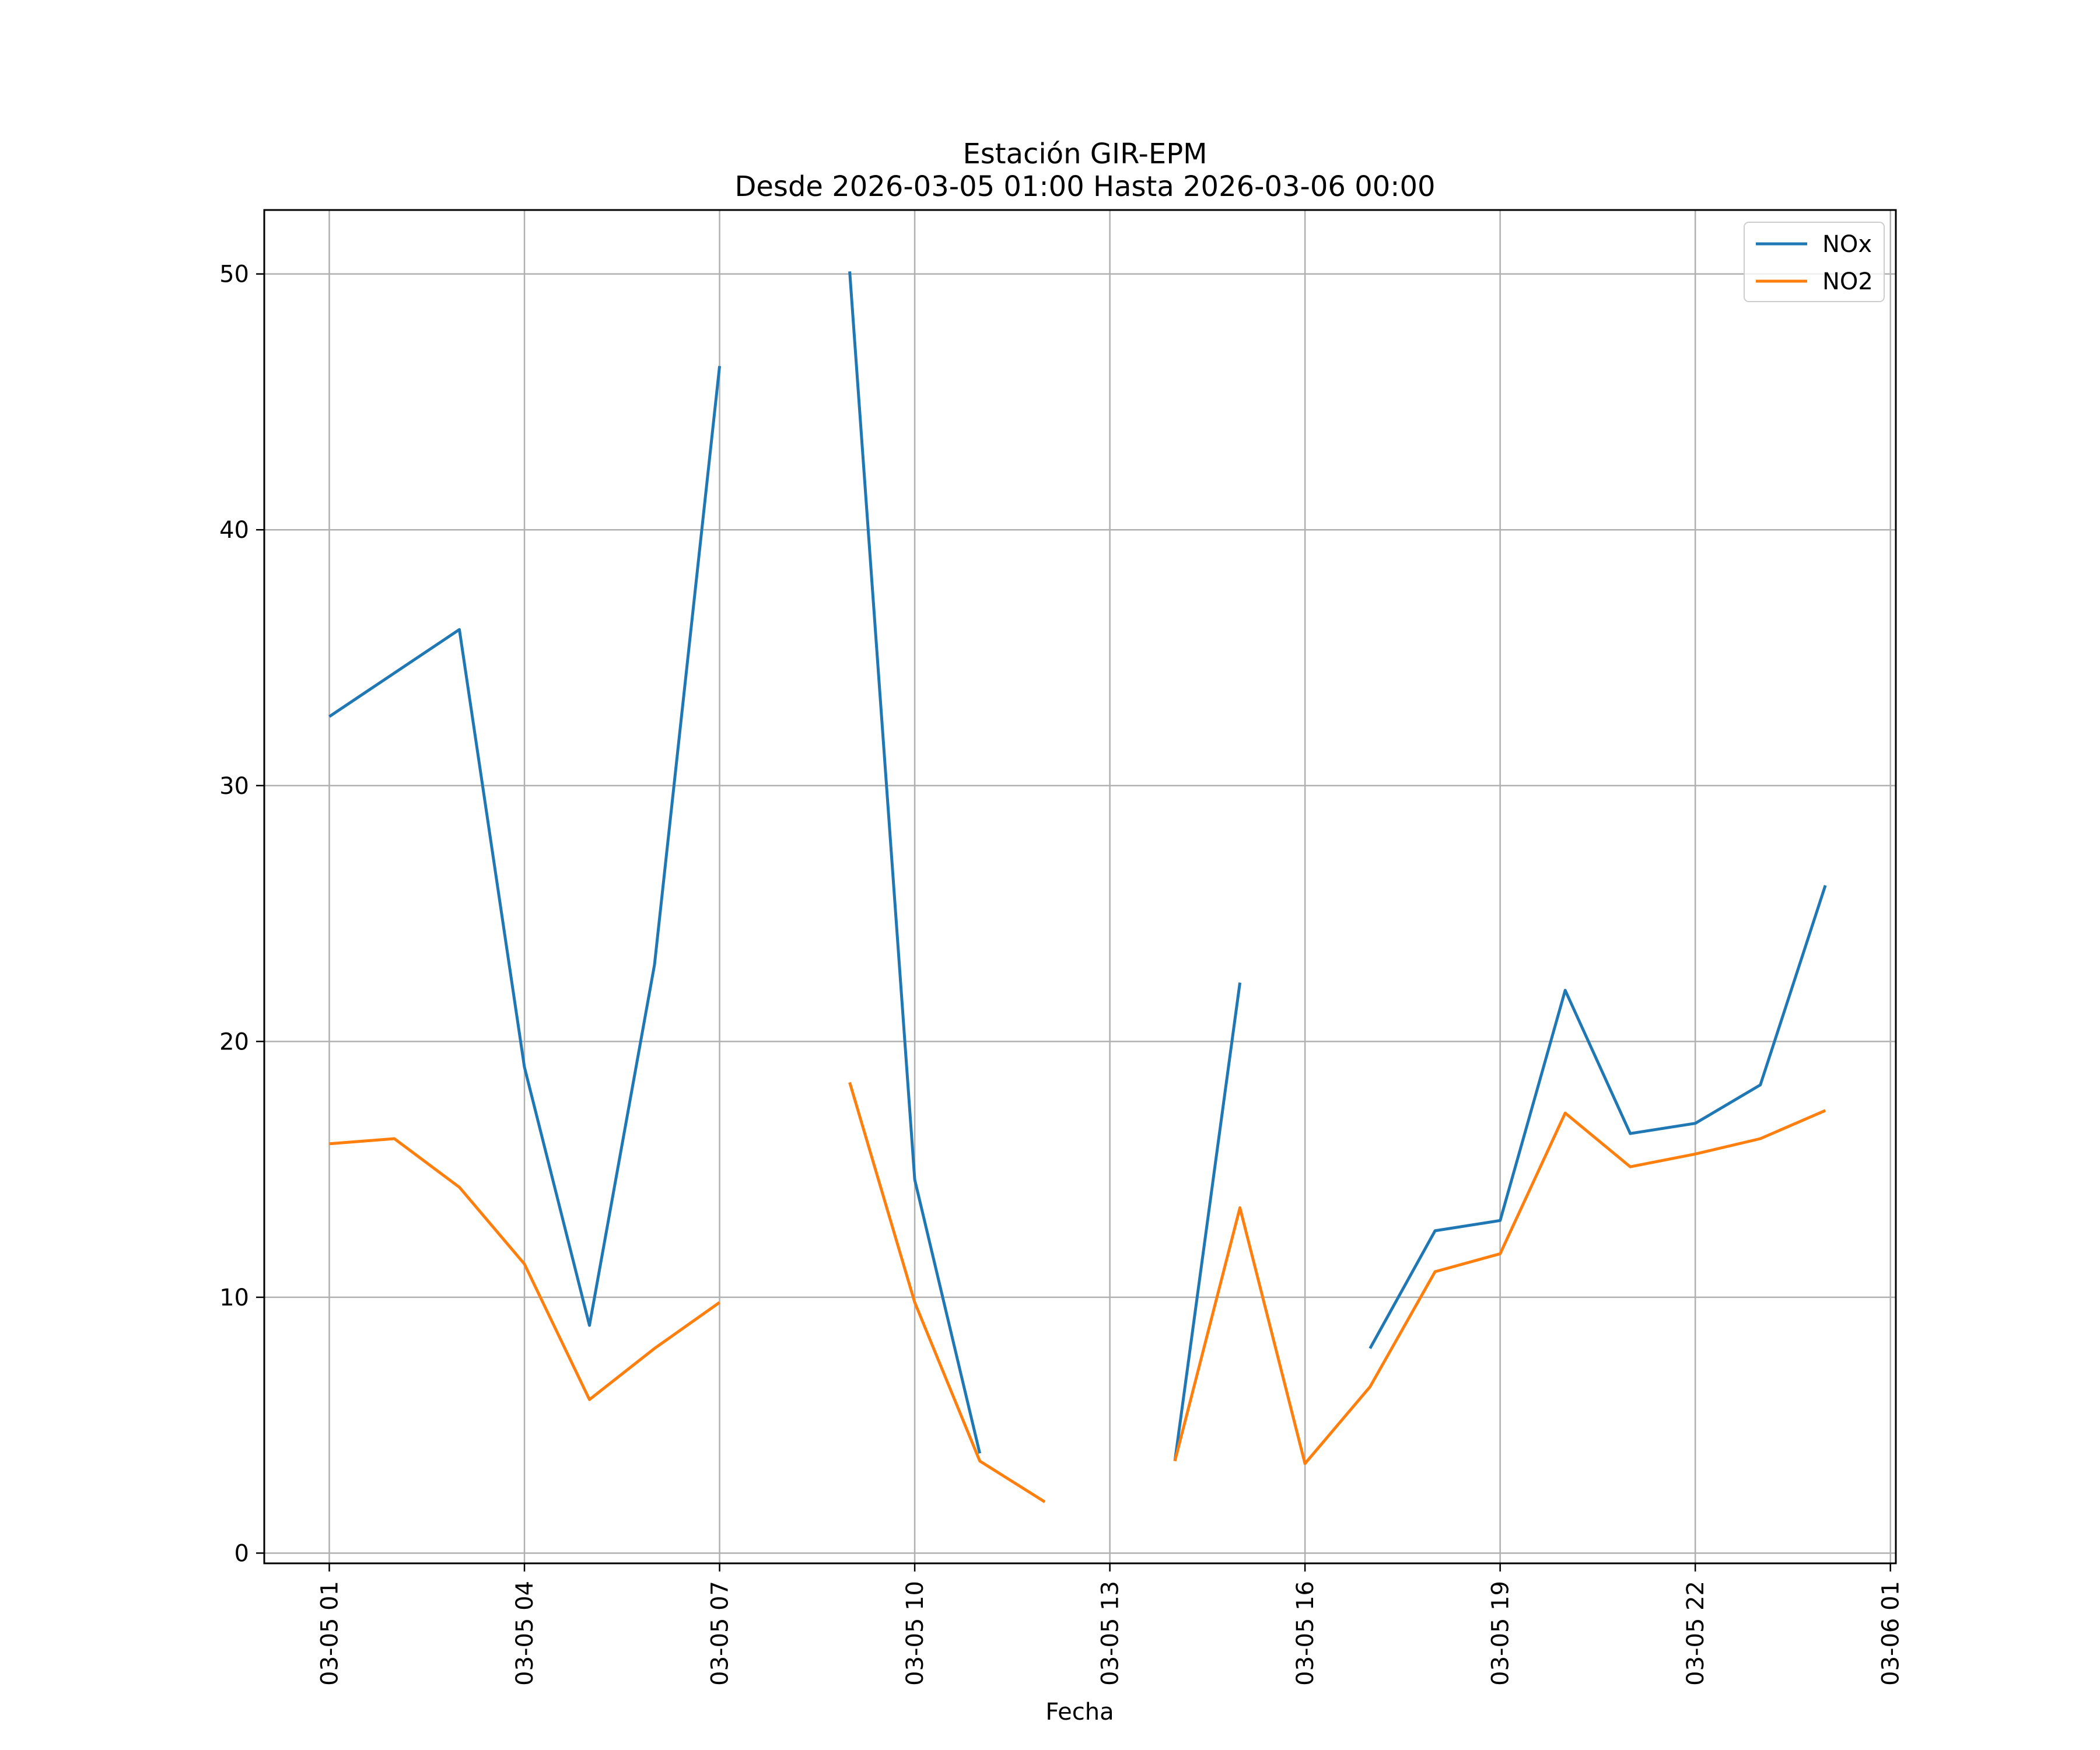 The width and height of the screenshot is (2100, 1750). Describe the element at coordinates (1110, 1633) in the screenshot. I see `x-tick-label: 03-05 13` at that location.